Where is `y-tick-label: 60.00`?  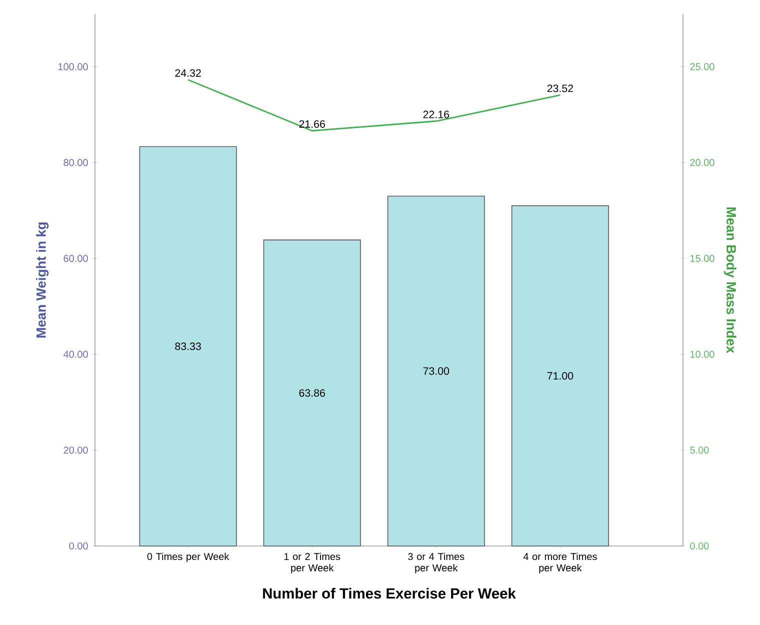
y-tick-label: 60.00 is located at coordinates (76, 258).